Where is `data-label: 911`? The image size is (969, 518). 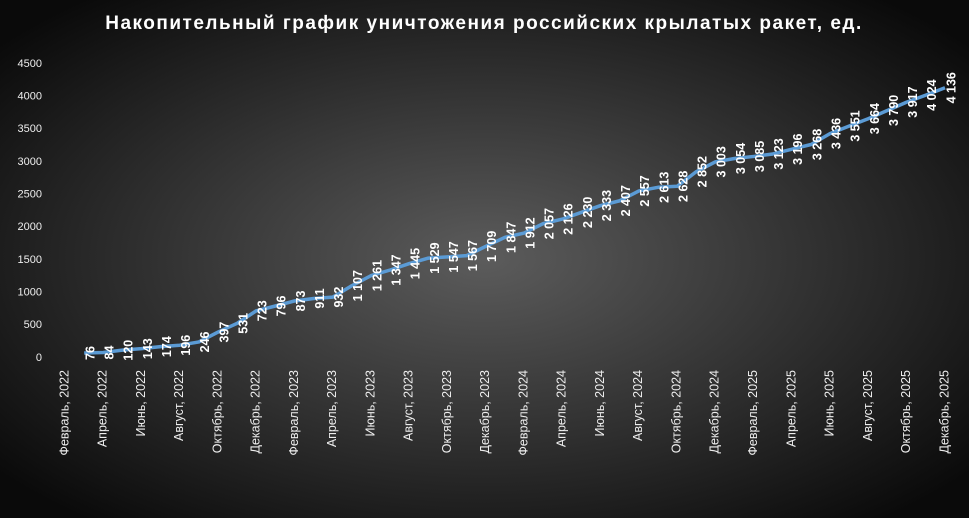
data-label: 911 is located at coordinates (320, 298).